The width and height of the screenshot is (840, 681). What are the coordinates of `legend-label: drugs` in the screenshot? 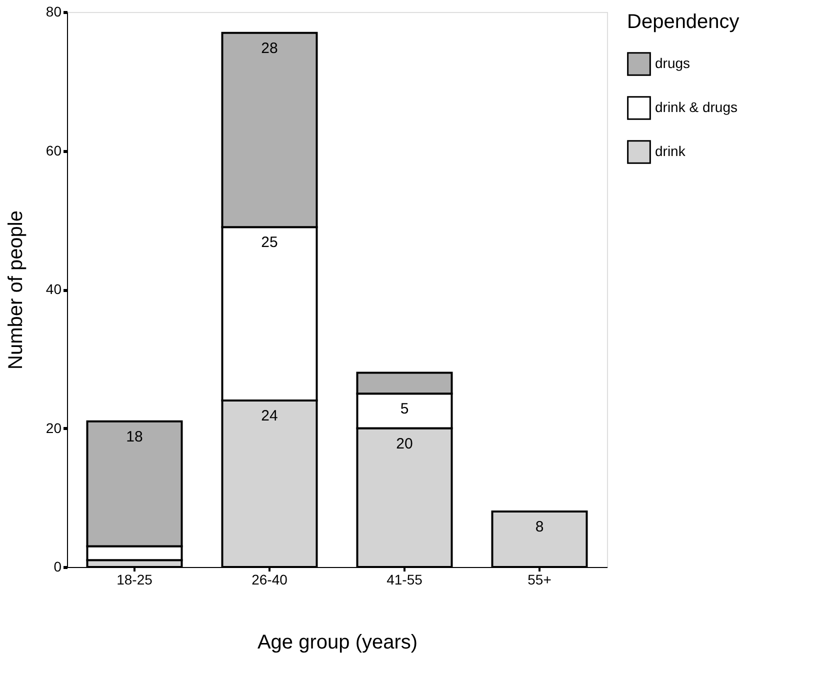 It's located at (672, 63).